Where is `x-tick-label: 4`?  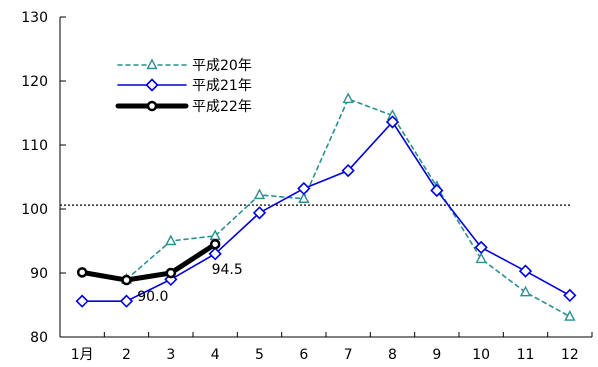 x-tick-label: 4 is located at coordinates (215, 355).